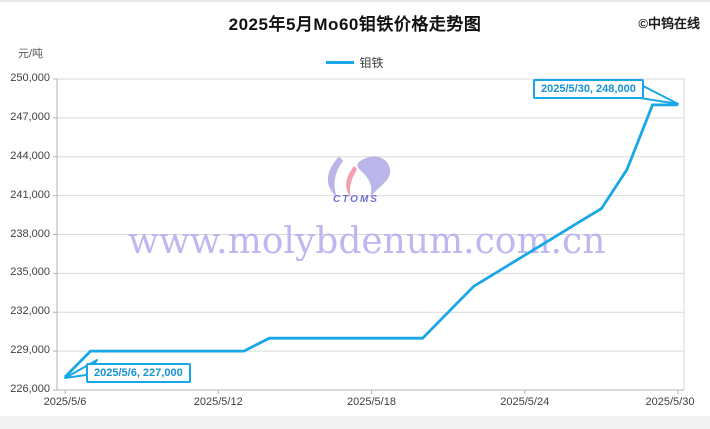 This screenshot has width=710, height=429. I want to click on legend-series-label: 钼铁, so click(371, 63).